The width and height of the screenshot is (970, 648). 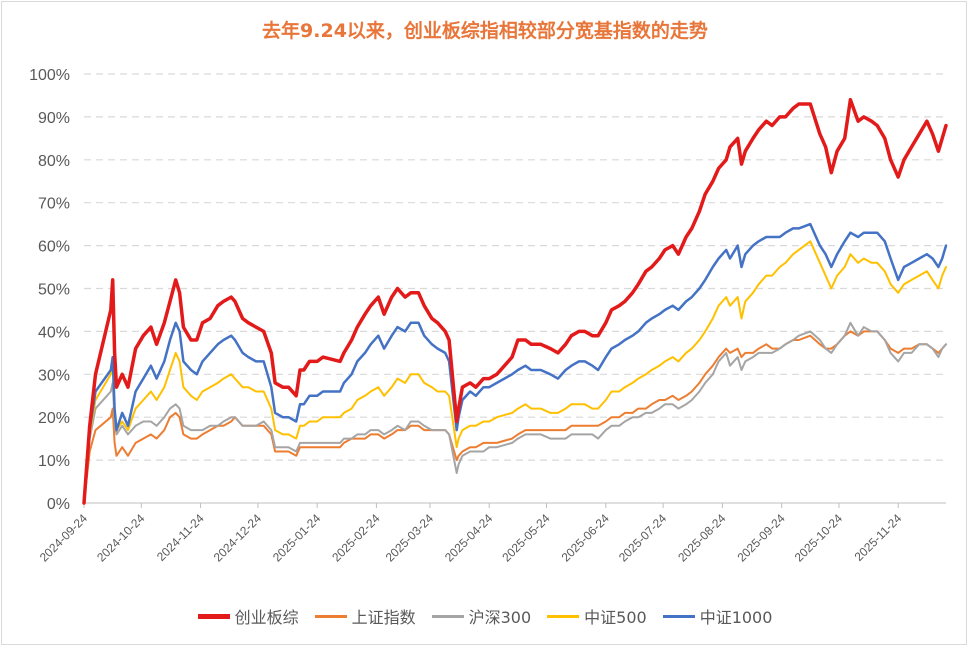 What do you see at coordinates (54, 375) in the screenshot?
I see `y-tick-label: 30%` at bounding box center [54, 375].